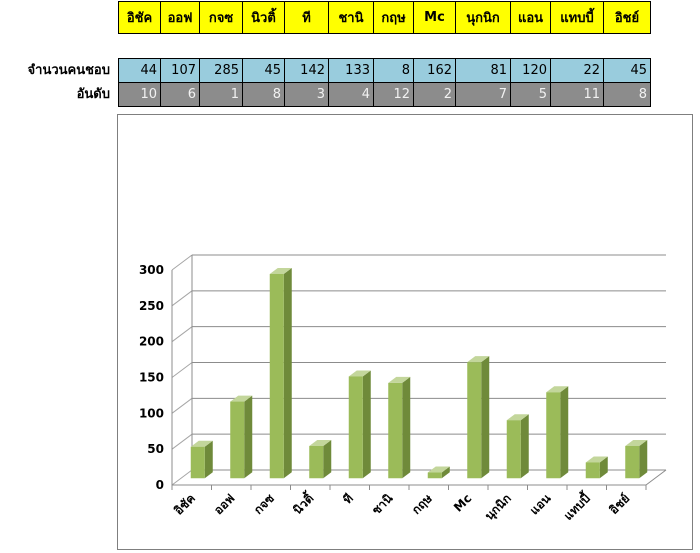 This screenshot has height=553, width=700. Describe the element at coordinates (434, 70) in the screenshot. I see `count-cell: 162` at that location.